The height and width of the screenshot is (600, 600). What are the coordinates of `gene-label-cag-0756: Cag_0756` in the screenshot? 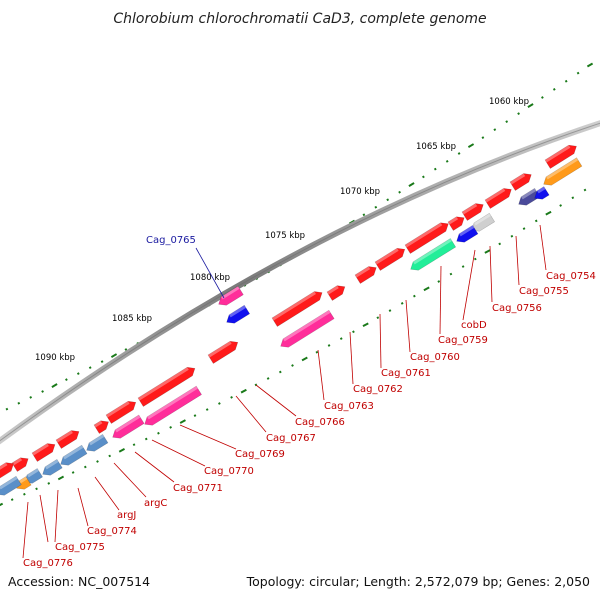 It's located at (517, 308).